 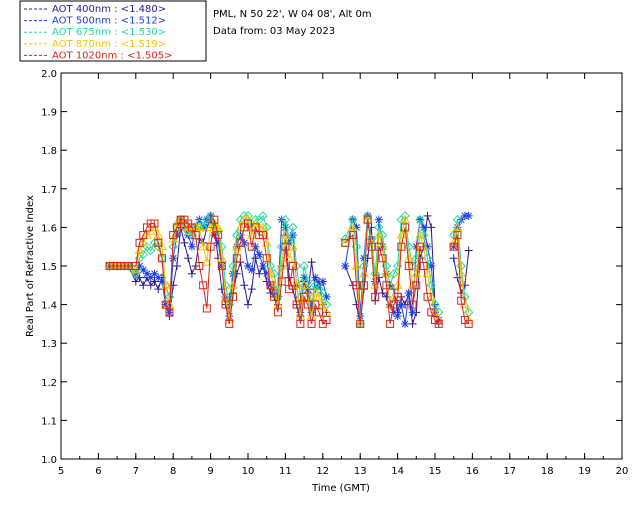 What do you see at coordinates (360, 471) in the screenshot?
I see `x-tick-label: 13` at bounding box center [360, 471].